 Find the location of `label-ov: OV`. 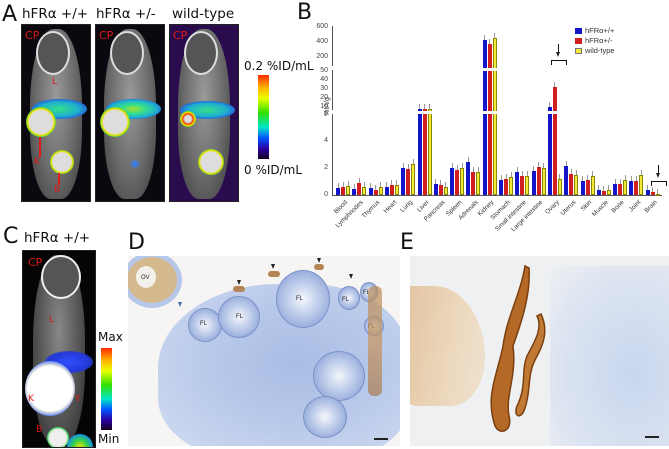

label-ov: OV is located at coordinates (145, 278).